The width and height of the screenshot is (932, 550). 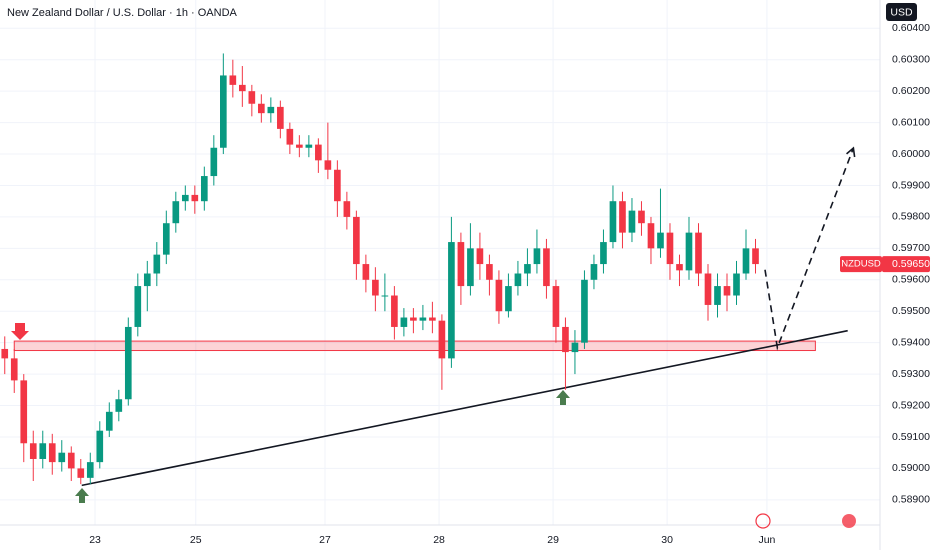 What do you see at coordinates (553, 540) in the screenshot?
I see `x-tick-label: 29` at bounding box center [553, 540].